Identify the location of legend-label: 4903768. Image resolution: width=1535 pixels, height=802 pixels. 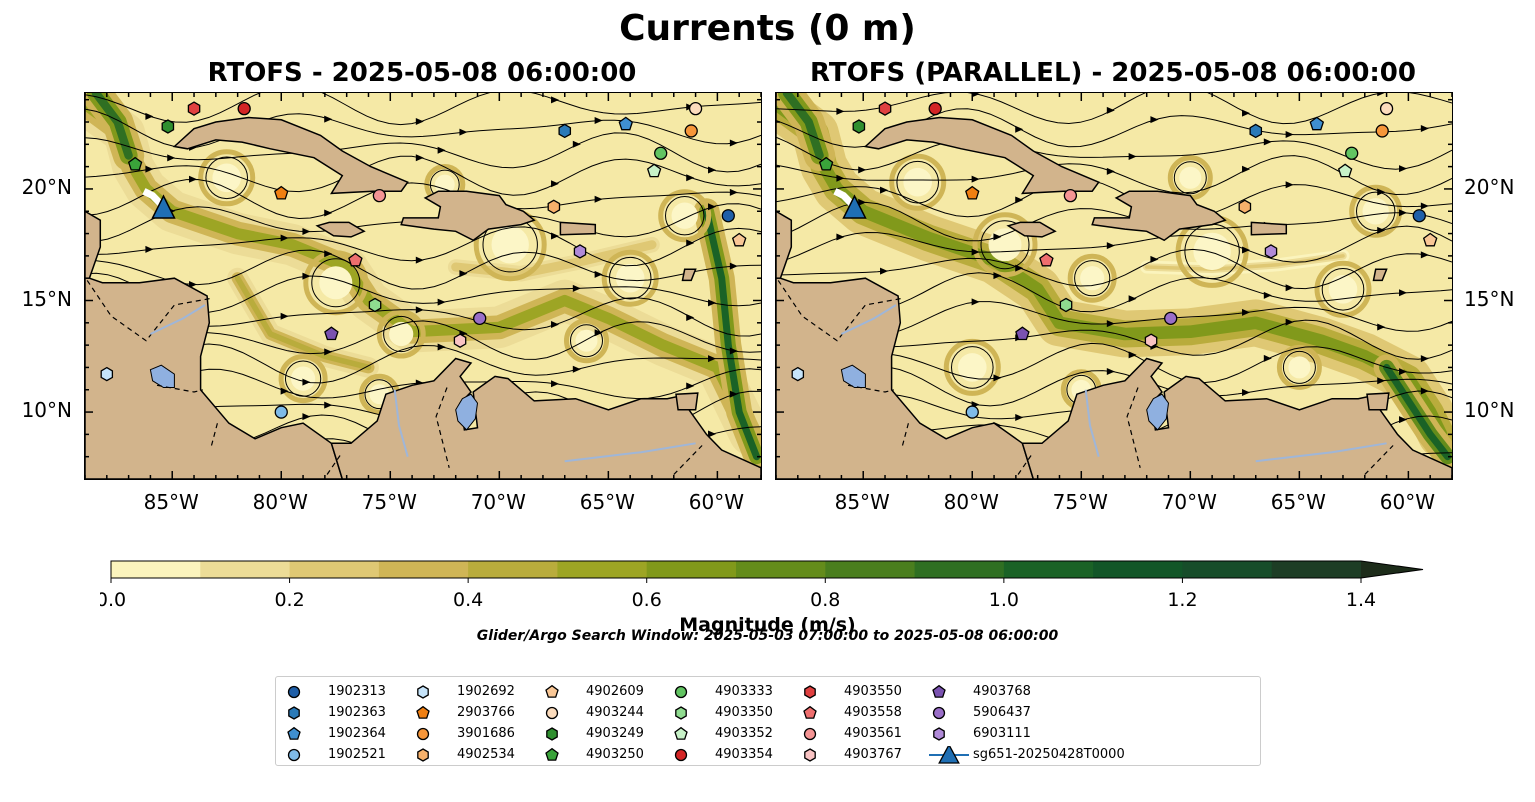
(1002, 691).